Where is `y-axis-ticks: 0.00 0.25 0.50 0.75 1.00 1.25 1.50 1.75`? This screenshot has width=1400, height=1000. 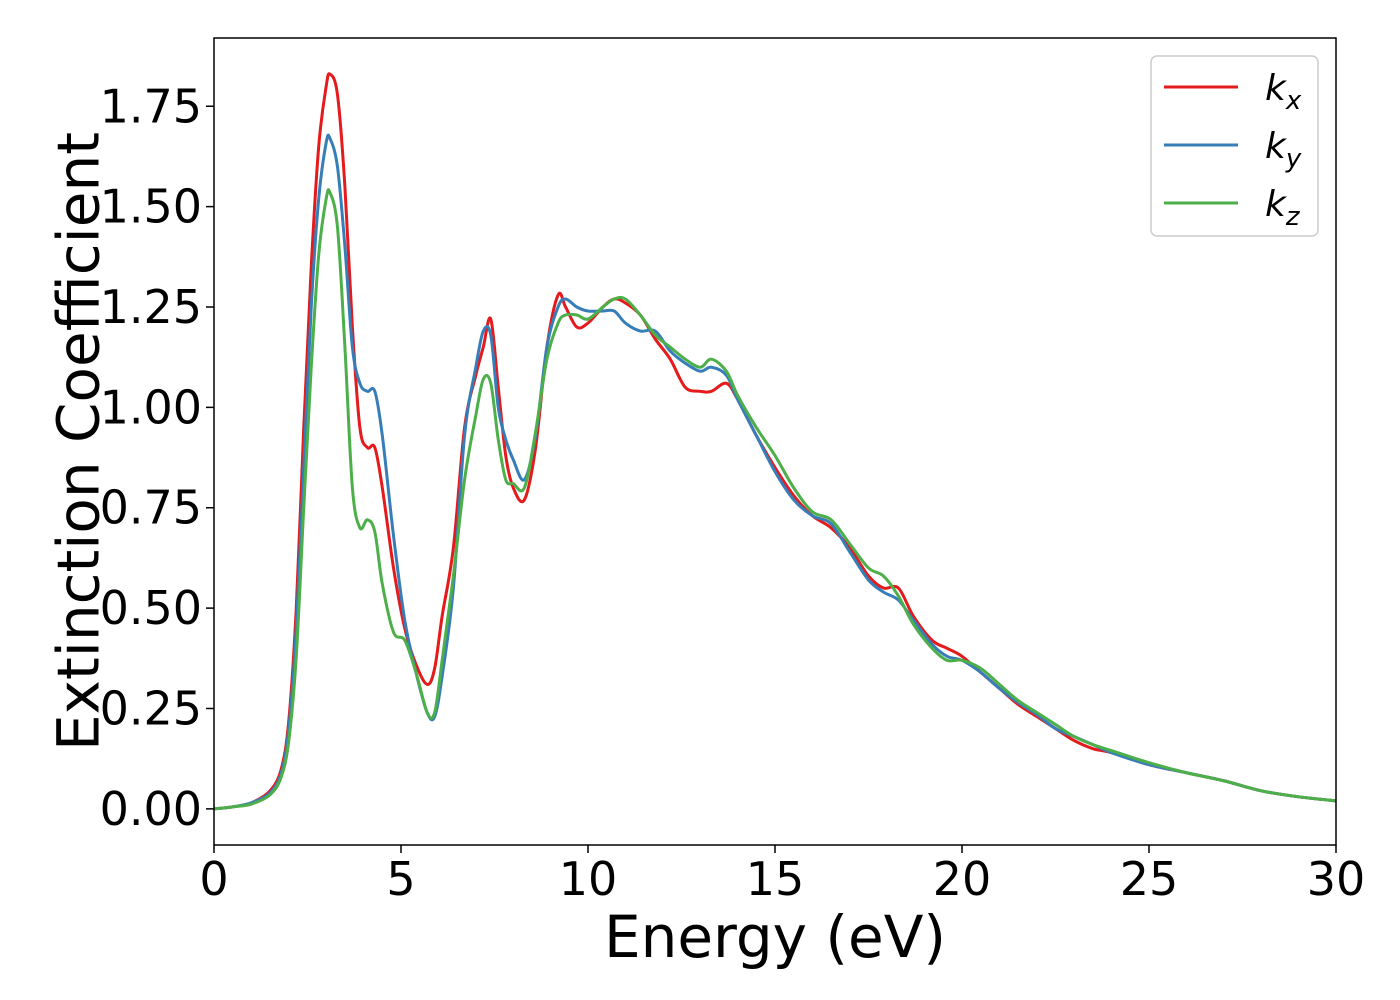
y-axis-ticks: 0.00 0.25 0.50 0.75 1.00 1.25 1.50 1.75 is located at coordinates (157, 457).